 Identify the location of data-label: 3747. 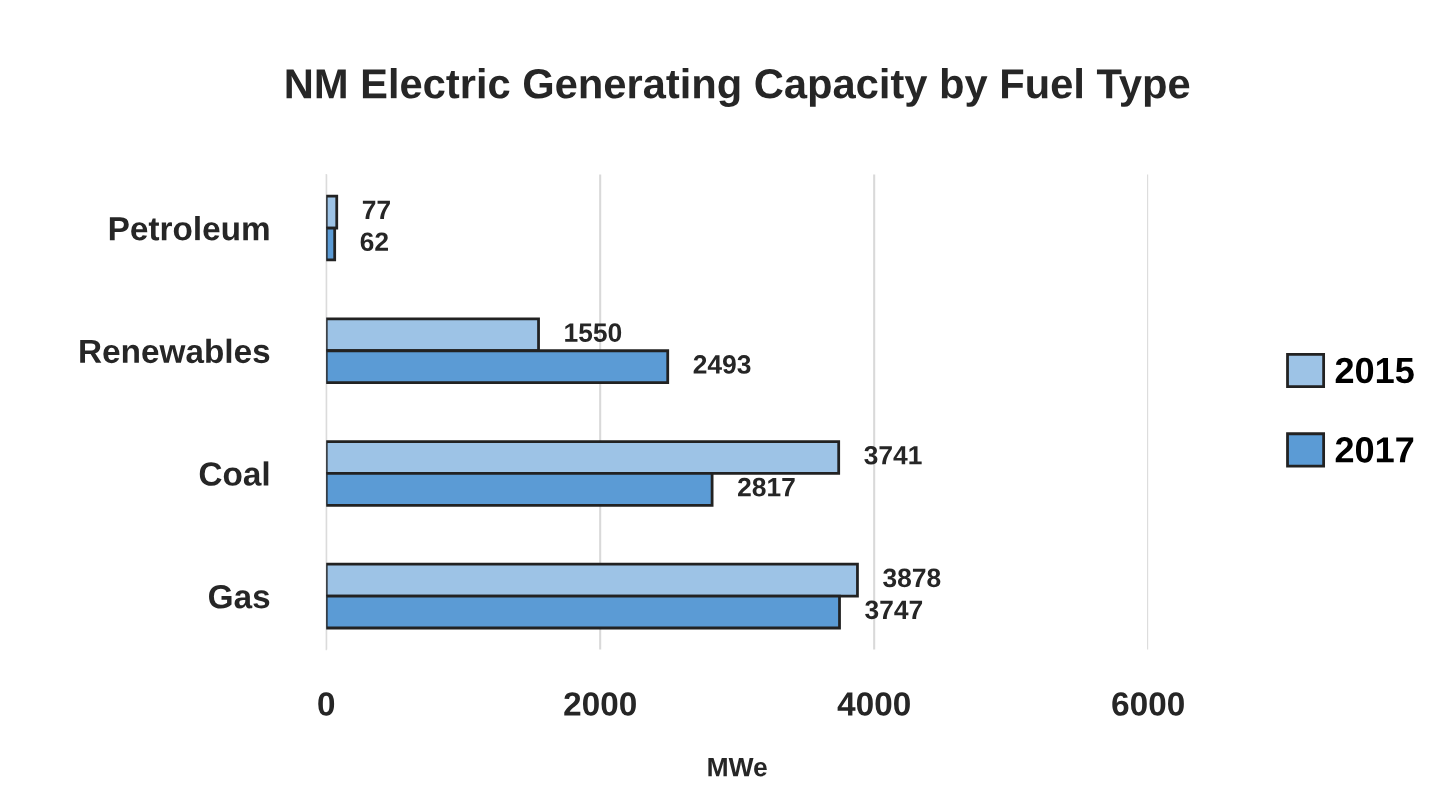
(894, 610).